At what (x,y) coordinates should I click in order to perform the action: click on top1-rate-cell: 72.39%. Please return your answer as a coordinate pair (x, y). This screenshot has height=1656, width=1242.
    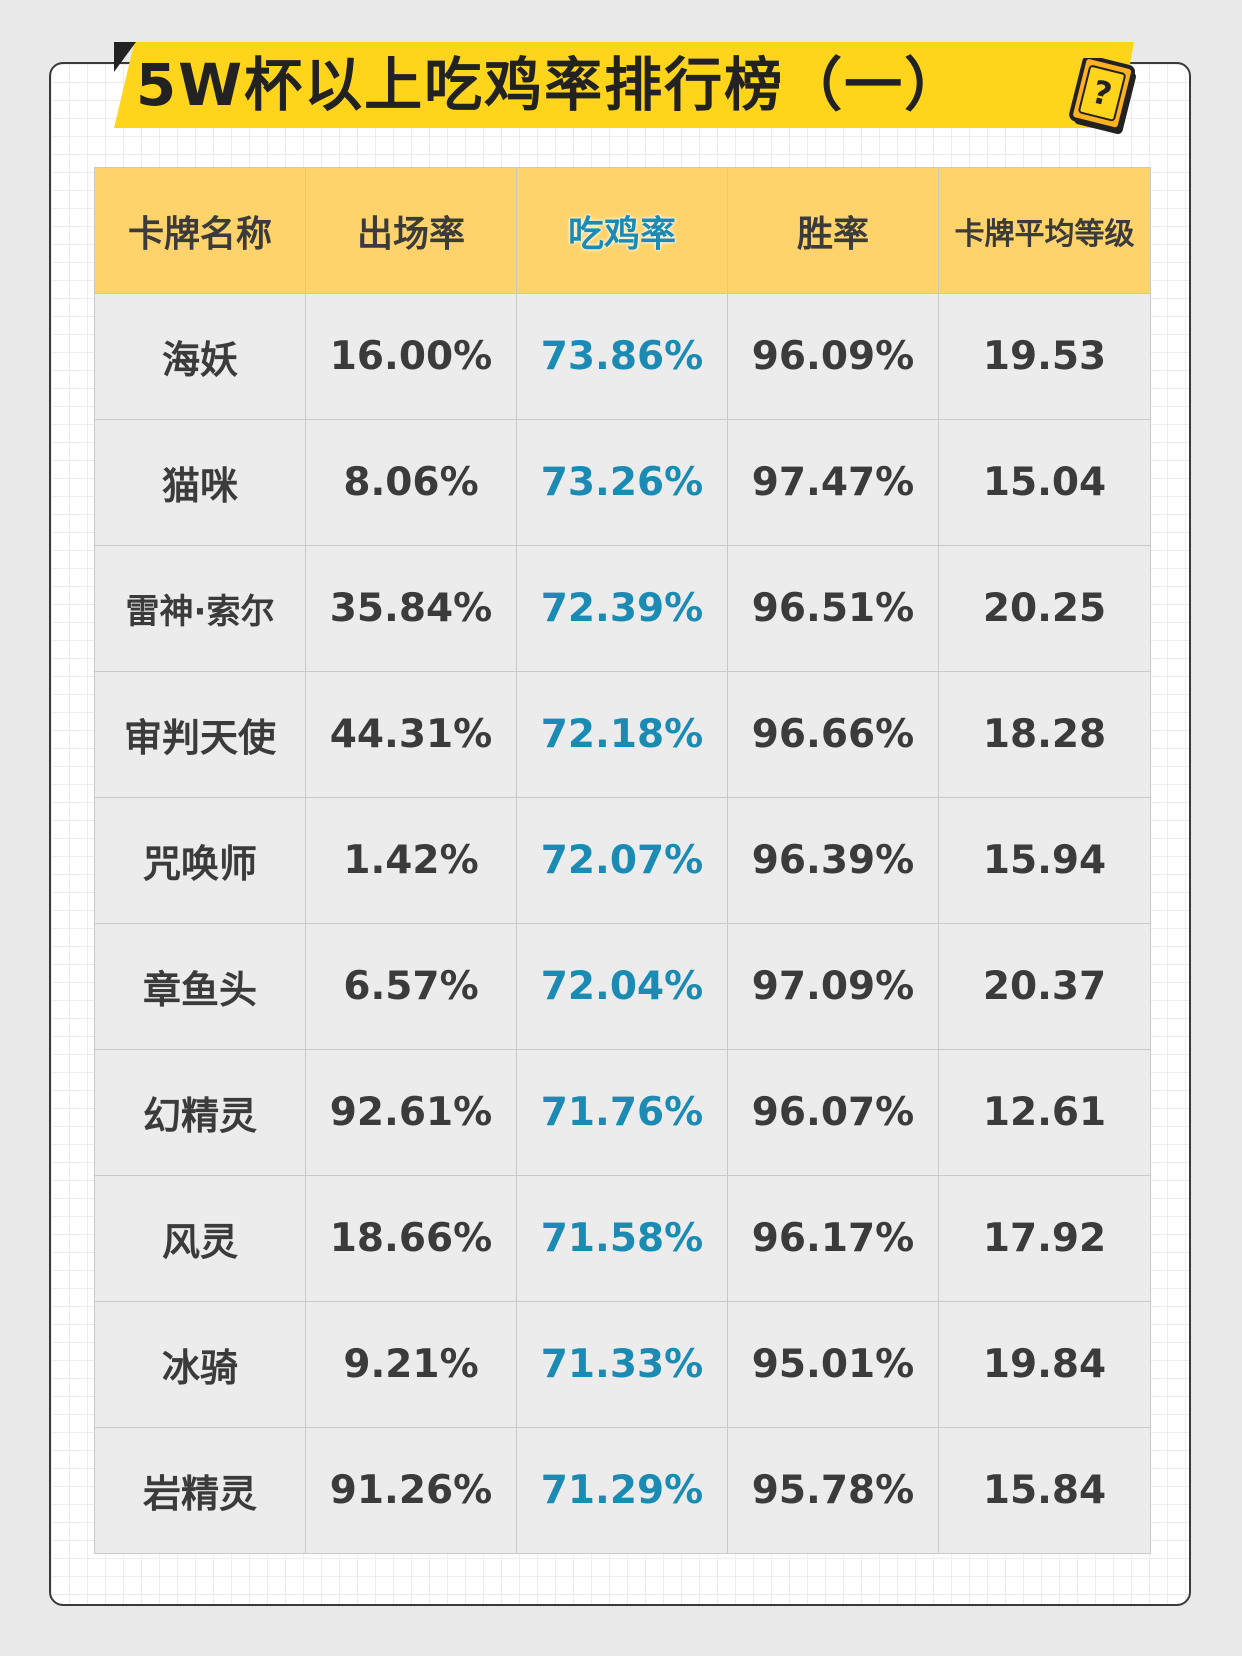
    Looking at the image, I should click on (622, 608).